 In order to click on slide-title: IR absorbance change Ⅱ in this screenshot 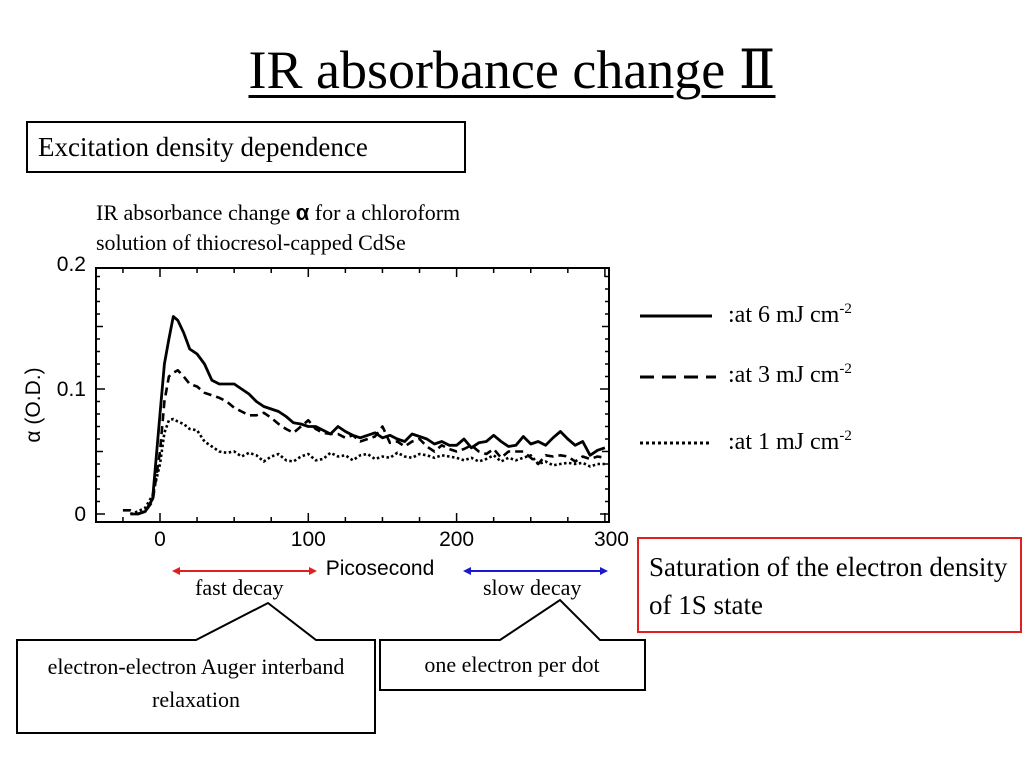, I will do `click(512, 70)`.